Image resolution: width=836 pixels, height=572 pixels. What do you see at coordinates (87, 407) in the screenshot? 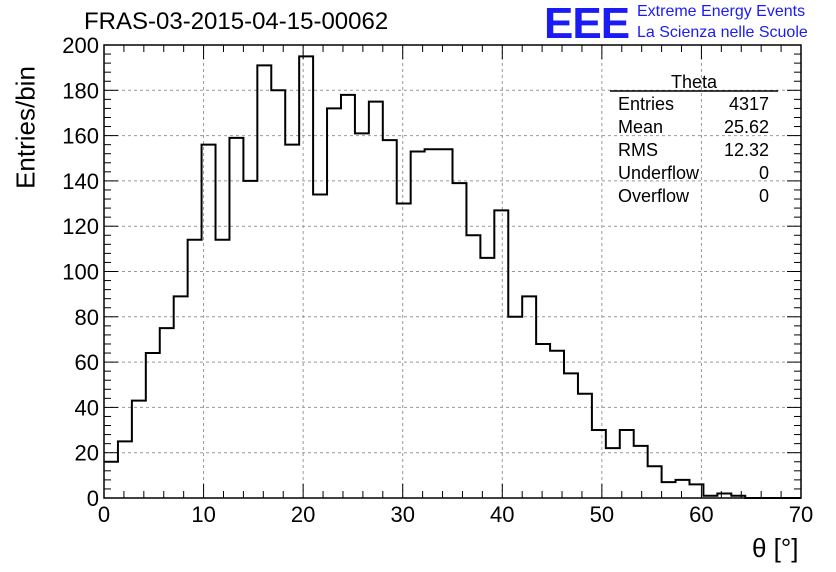
I see `y-tick-label: 40` at bounding box center [87, 407].